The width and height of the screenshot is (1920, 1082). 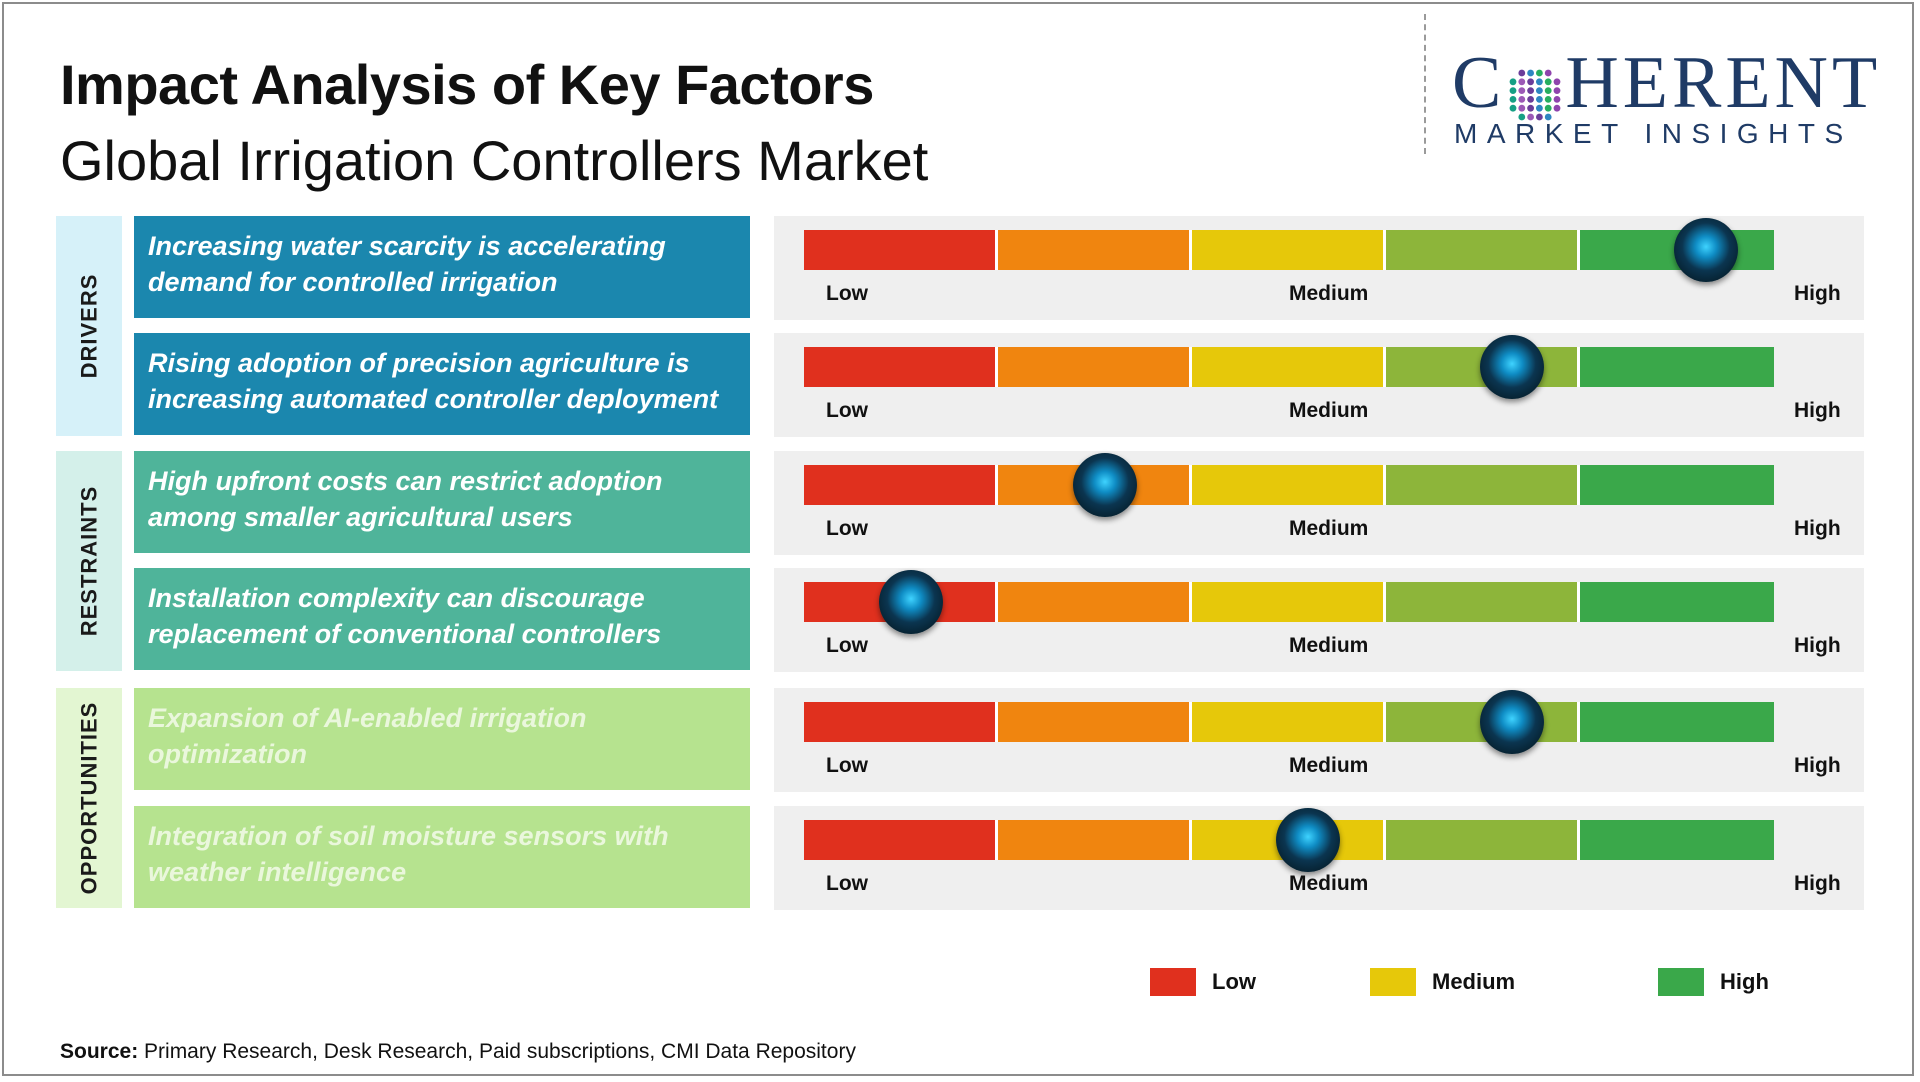 What do you see at coordinates (467, 84) in the screenshot?
I see `page-title: Impact Analysis of Key Factors` at bounding box center [467, 84].